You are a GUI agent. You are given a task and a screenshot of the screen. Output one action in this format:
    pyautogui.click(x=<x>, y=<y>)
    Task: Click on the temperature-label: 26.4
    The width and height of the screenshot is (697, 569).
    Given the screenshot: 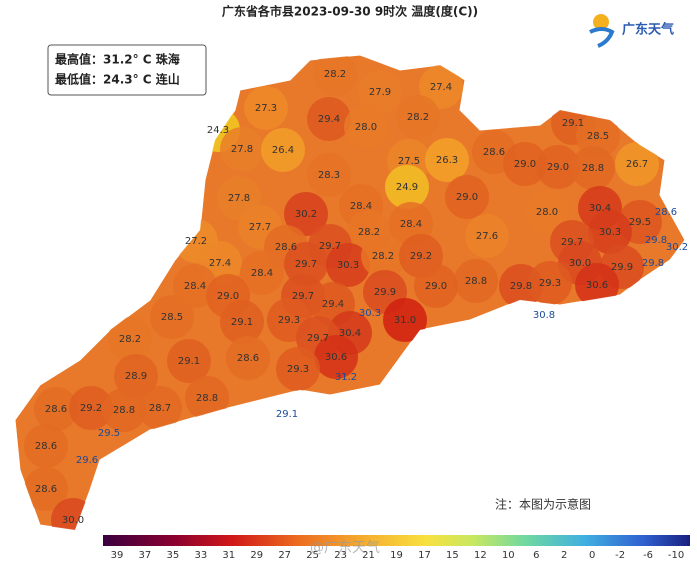 What is the action you would take?
    pyautogui.click(x=283, y=150)
    